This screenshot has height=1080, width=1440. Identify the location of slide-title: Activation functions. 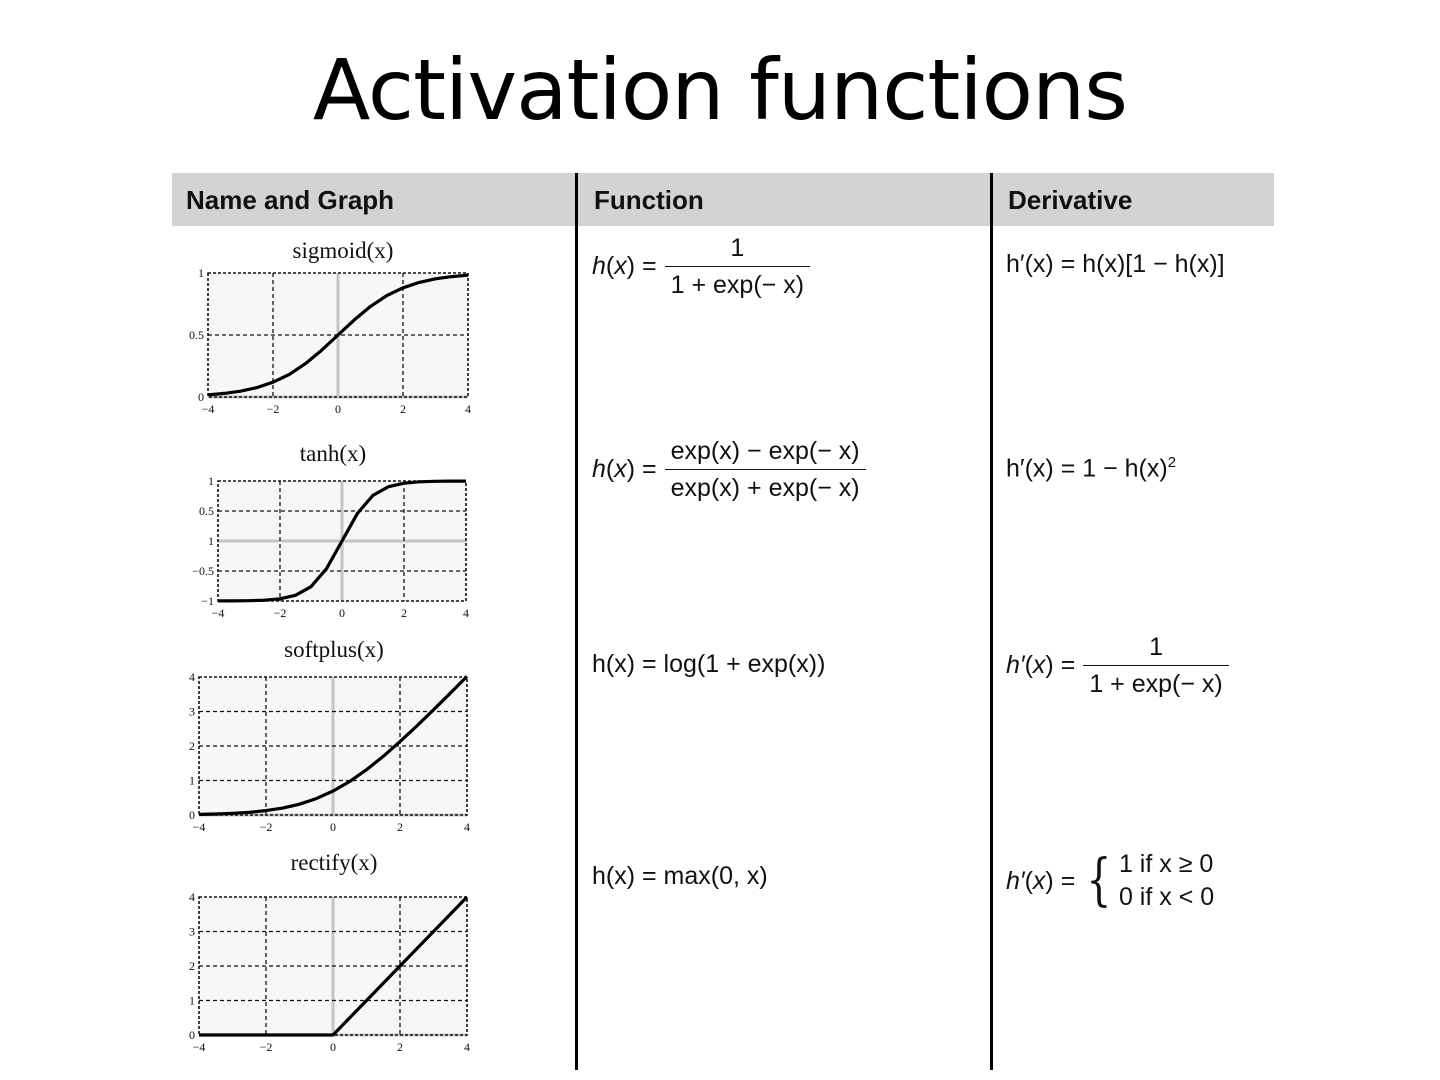
(720, 90).